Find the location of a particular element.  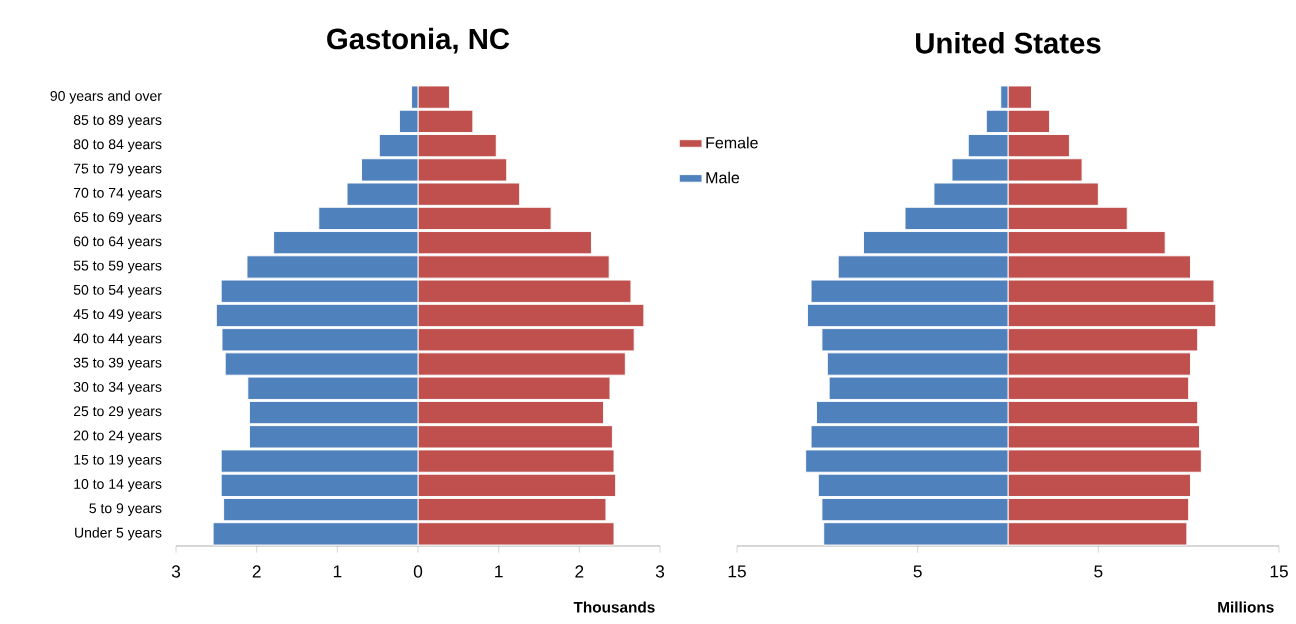

y-tick-label: 75 to 79 years is located at coordinates (117, 170).